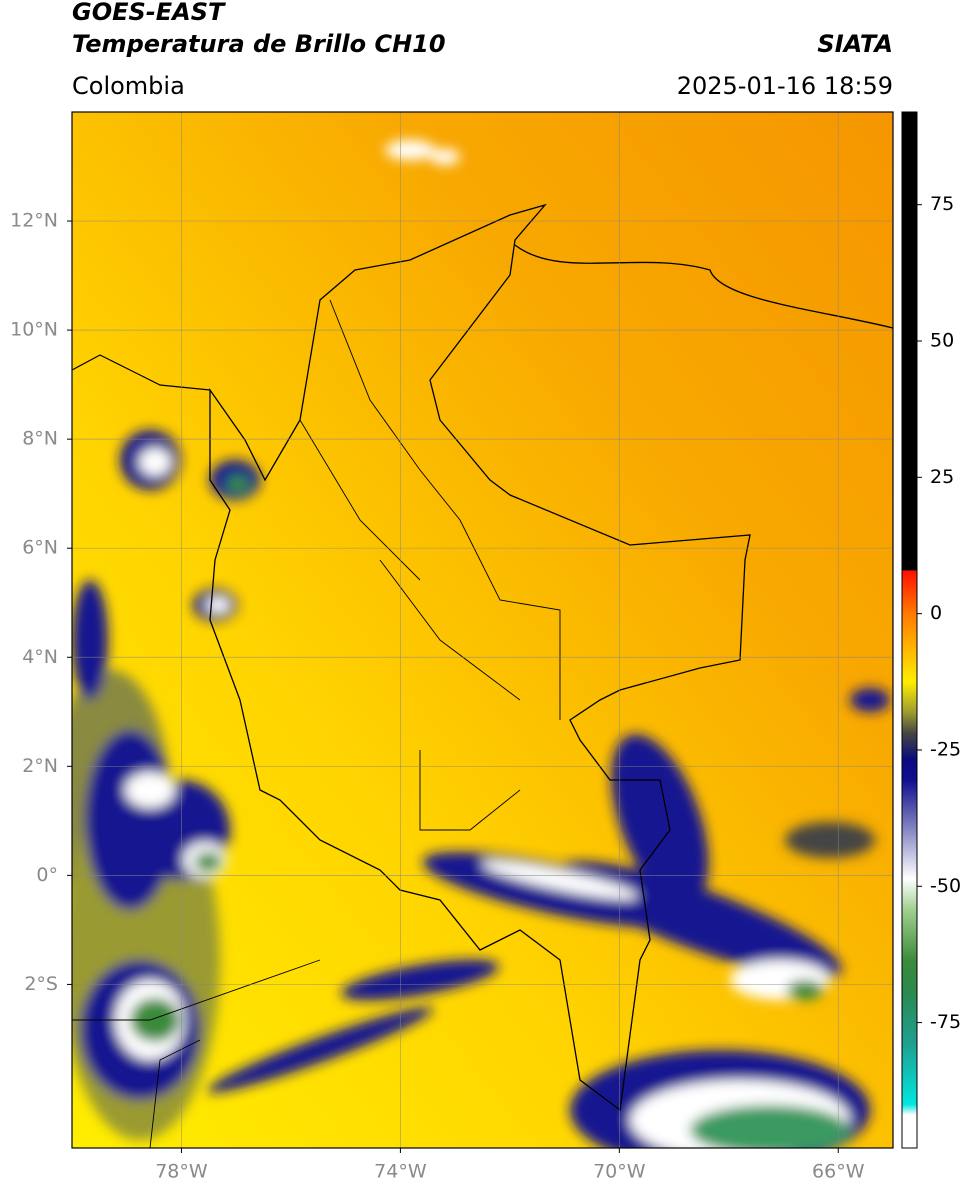 The width and height of the screenshot is (966, 1194). Describe the element at coordinates (936, 613) in the screenshot. I see `colorbar-tick-label: 0` at that location.